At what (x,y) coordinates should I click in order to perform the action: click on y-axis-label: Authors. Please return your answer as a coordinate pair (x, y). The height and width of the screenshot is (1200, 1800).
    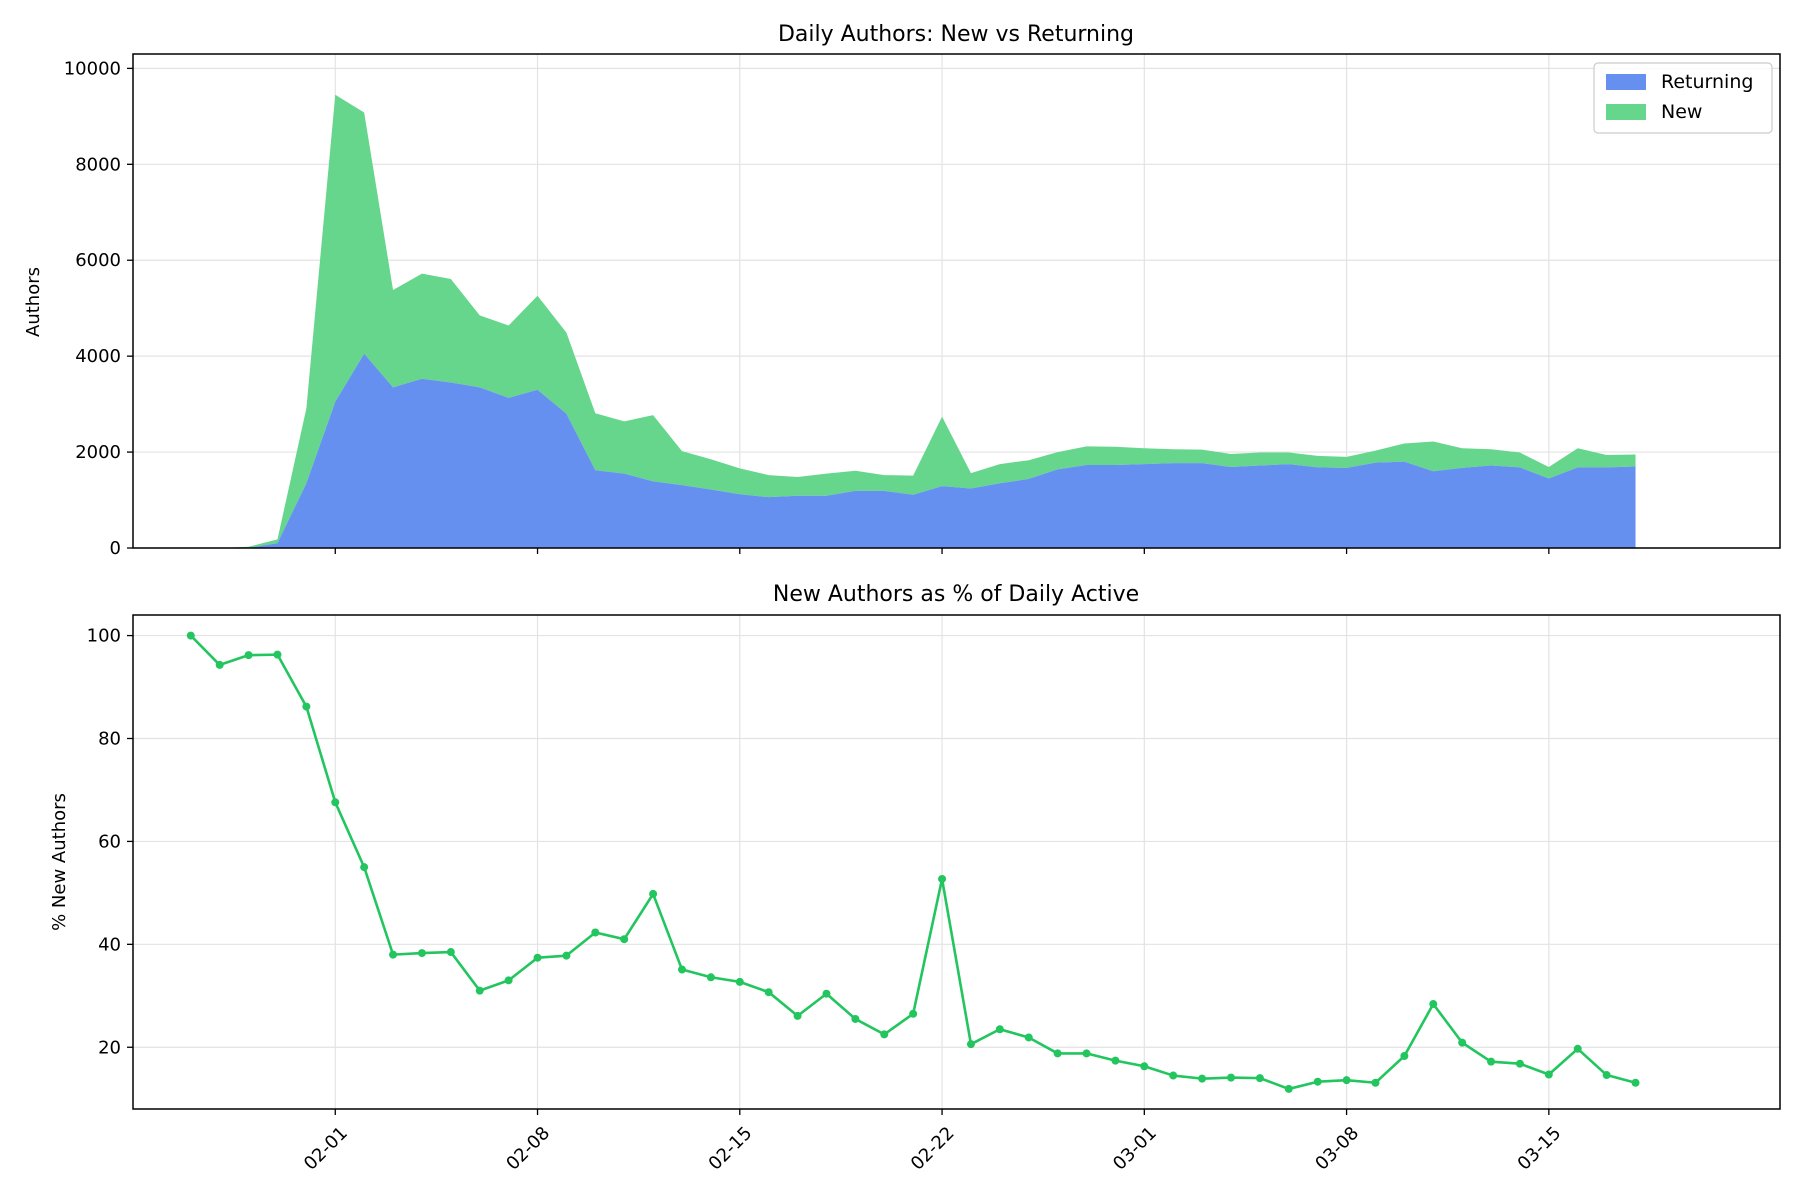
    Looking at the image, I should click on (33, 302).